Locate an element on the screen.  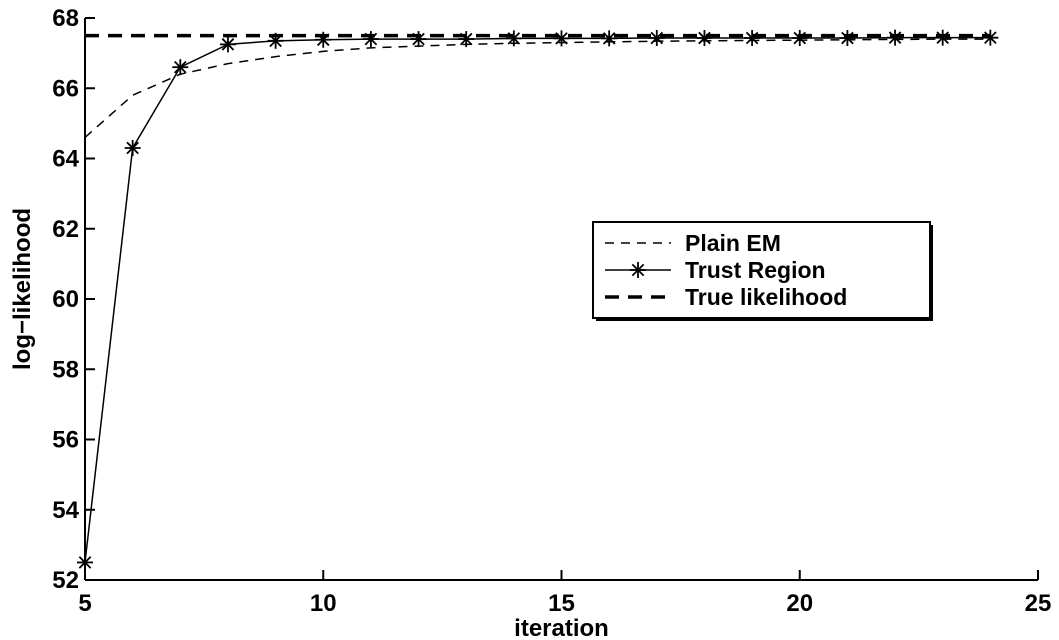
legend-label-2: True likelihood is located at coordinates (766, 297).